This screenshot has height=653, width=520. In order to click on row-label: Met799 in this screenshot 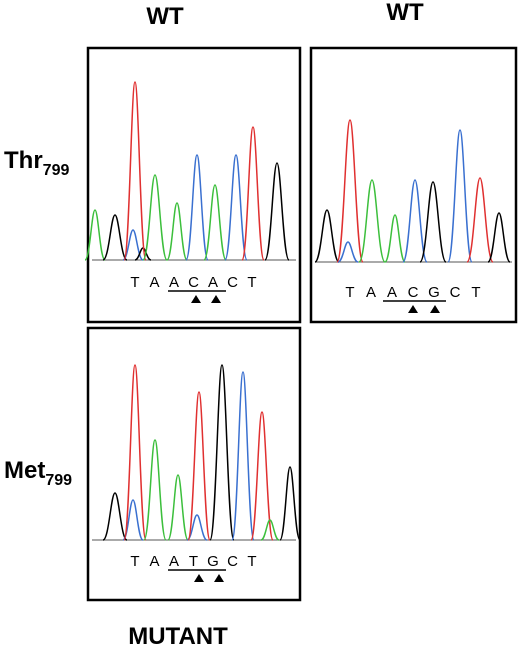, I will do `click(38, 473)`.